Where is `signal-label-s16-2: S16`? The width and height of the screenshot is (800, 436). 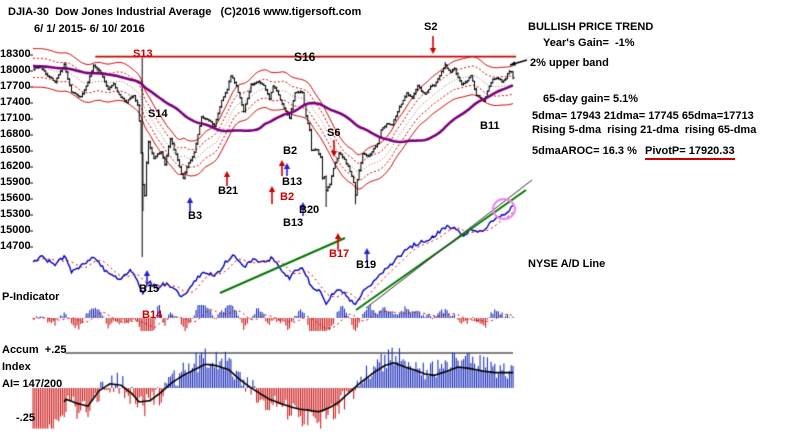 signal-label-s16-2: S16 is located at coordinates (305, 57).